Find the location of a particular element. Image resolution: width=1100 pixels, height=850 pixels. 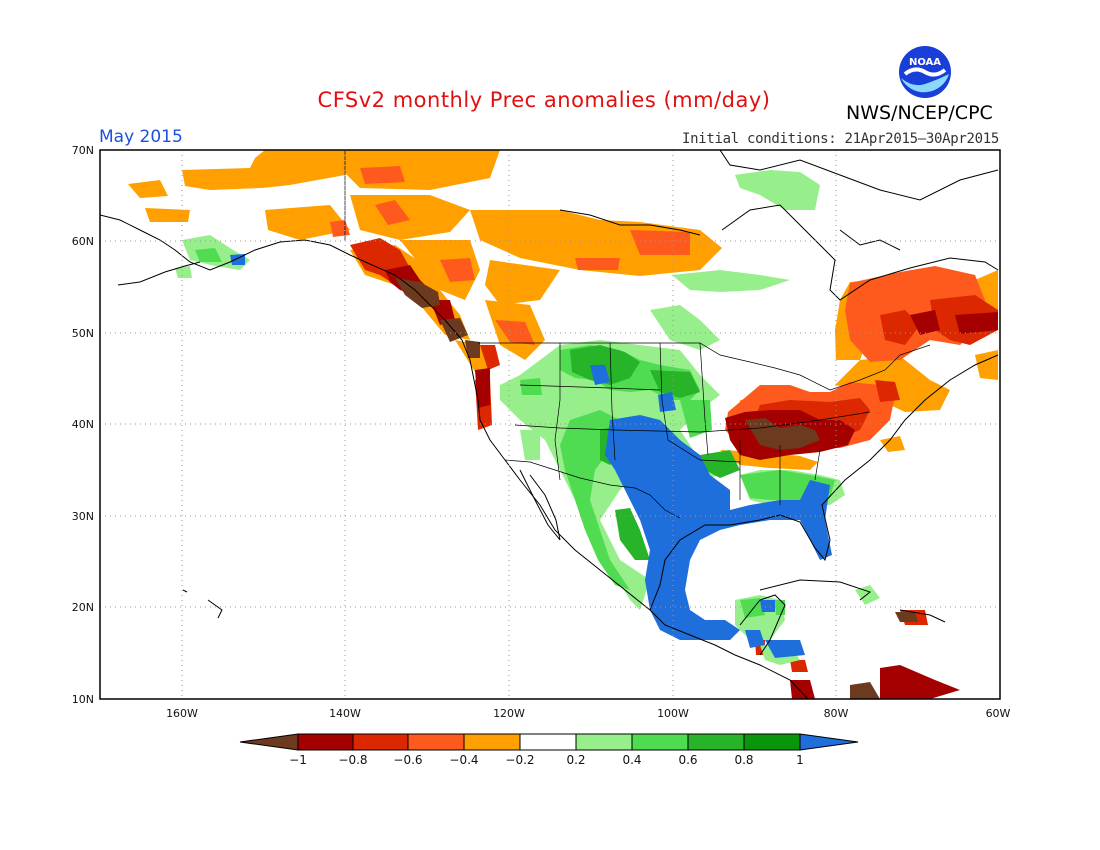

anomaly-strong-wet is located at coordinates (655, 452).